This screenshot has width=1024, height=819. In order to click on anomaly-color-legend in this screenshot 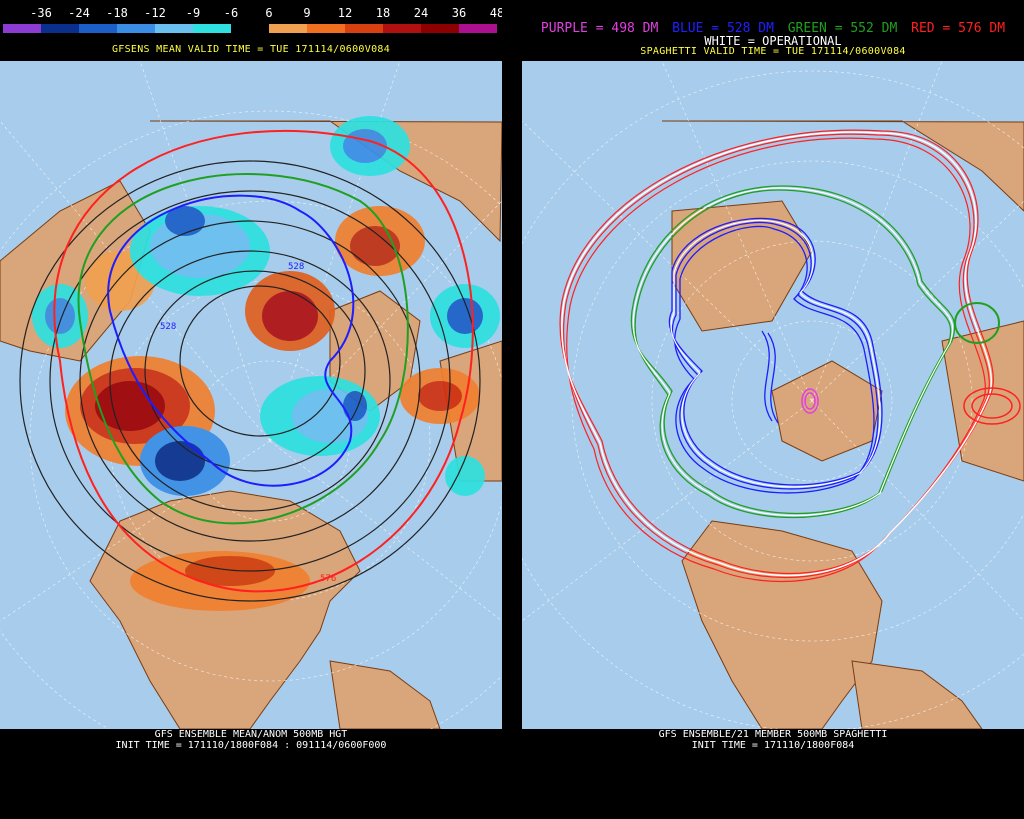, I will do `click(250, 28)`.